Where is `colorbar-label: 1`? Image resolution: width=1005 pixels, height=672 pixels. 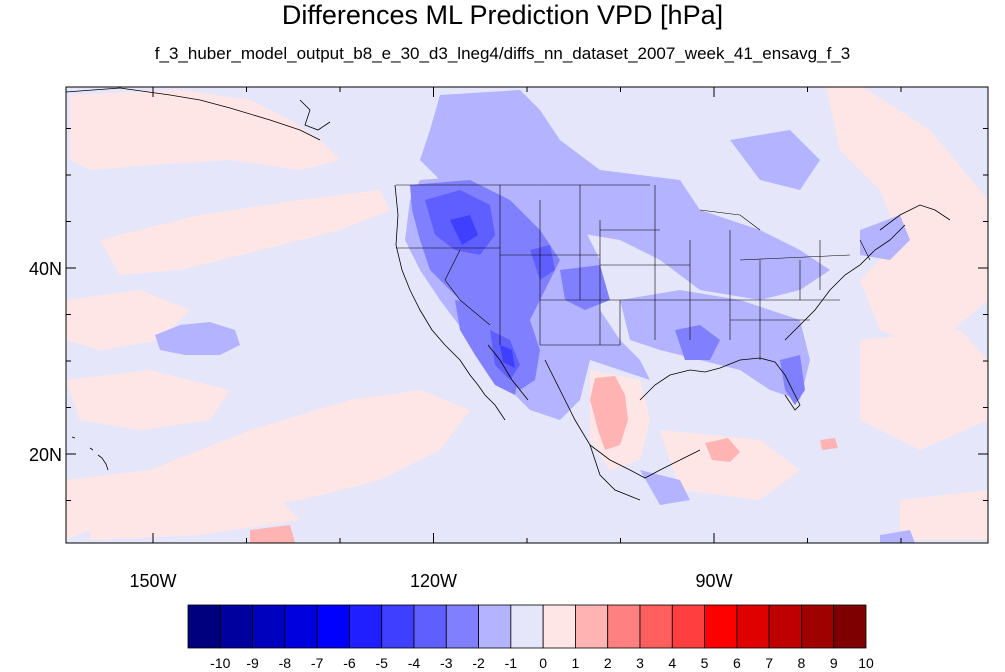 colorbar-label: 1 is located at coordinates (576, 663).